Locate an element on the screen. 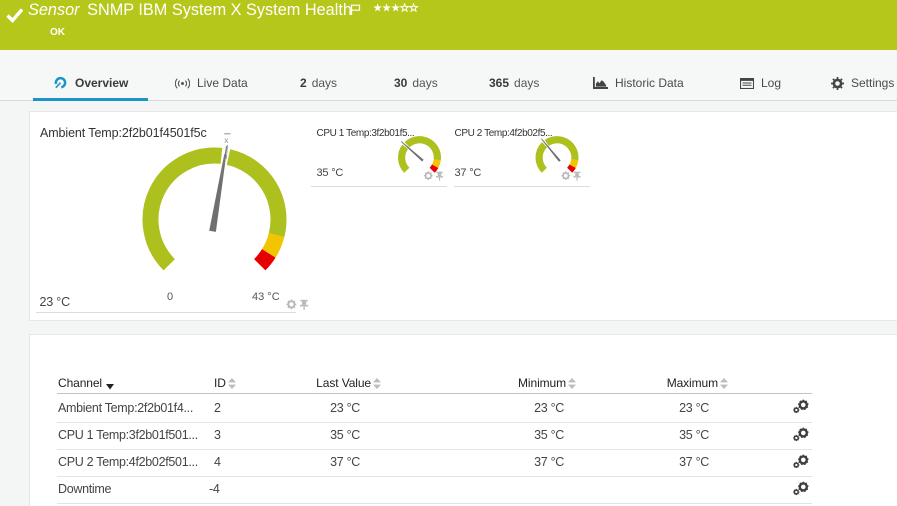 The height and width of the screenshot is (506, 897). svg-text: x is located at coordinates (226, 140).